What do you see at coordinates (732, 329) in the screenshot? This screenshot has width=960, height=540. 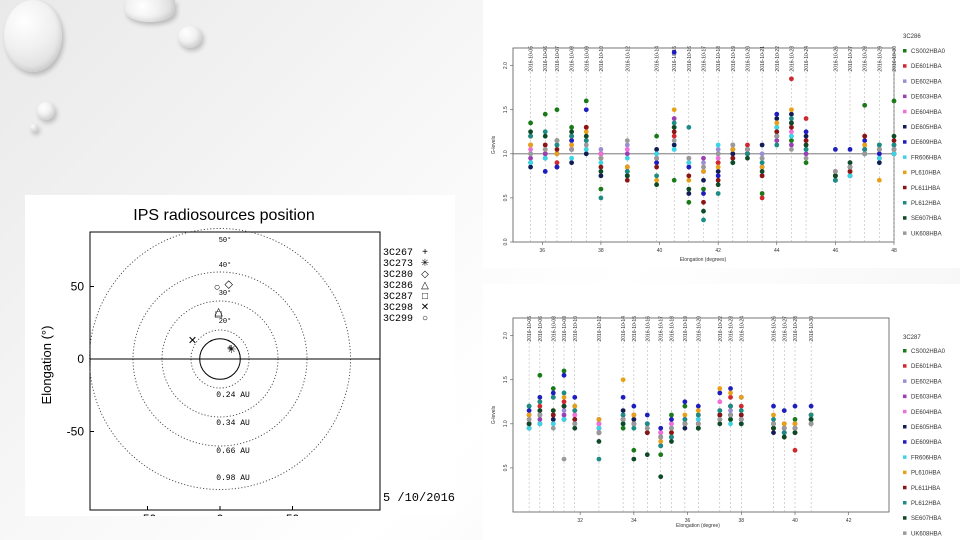 I see `date-label: 2016-10-23` at bounding box center [732, 329].